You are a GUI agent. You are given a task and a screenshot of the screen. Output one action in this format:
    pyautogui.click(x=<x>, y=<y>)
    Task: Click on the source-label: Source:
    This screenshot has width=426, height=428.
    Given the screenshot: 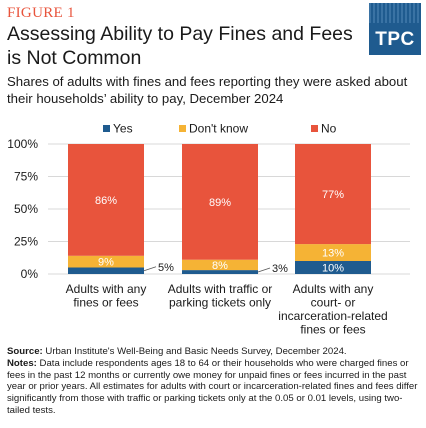 What is the action you would take?
    pyautogui.click(x=25, y=351)
    